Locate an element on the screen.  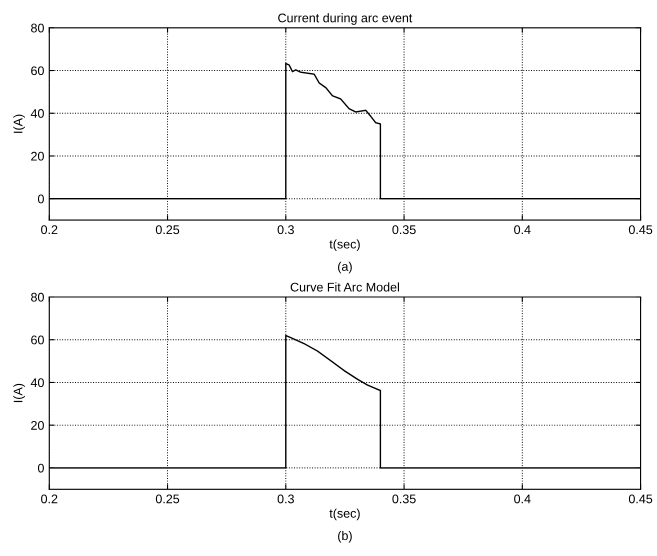
text: (b) is located at coordinates (345, 536).